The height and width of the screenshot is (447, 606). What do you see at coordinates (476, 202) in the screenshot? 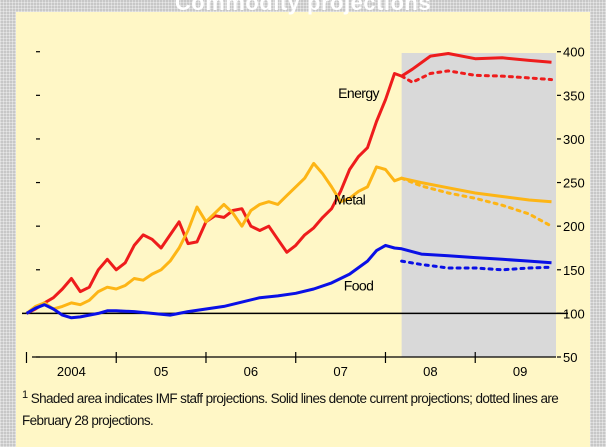
I see `series-metal-prev-projection` at bounding box center [476, 202].